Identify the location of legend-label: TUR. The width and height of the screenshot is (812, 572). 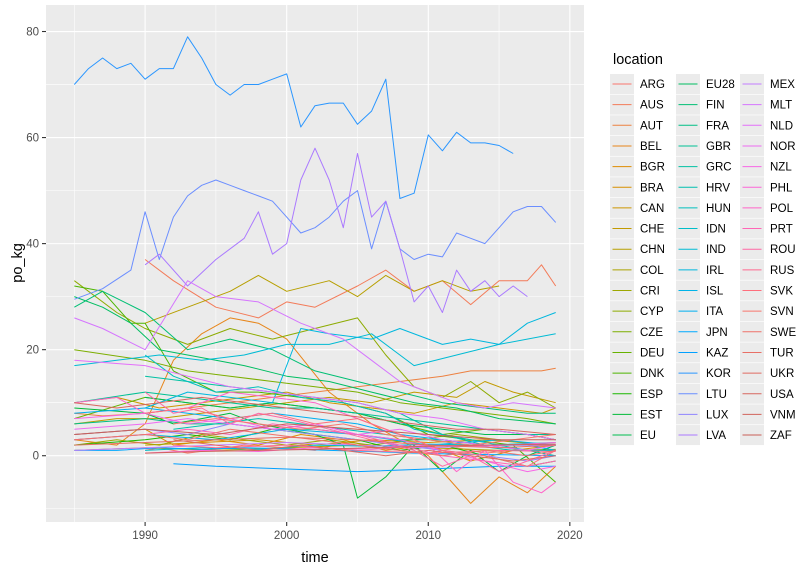
(782, 353).